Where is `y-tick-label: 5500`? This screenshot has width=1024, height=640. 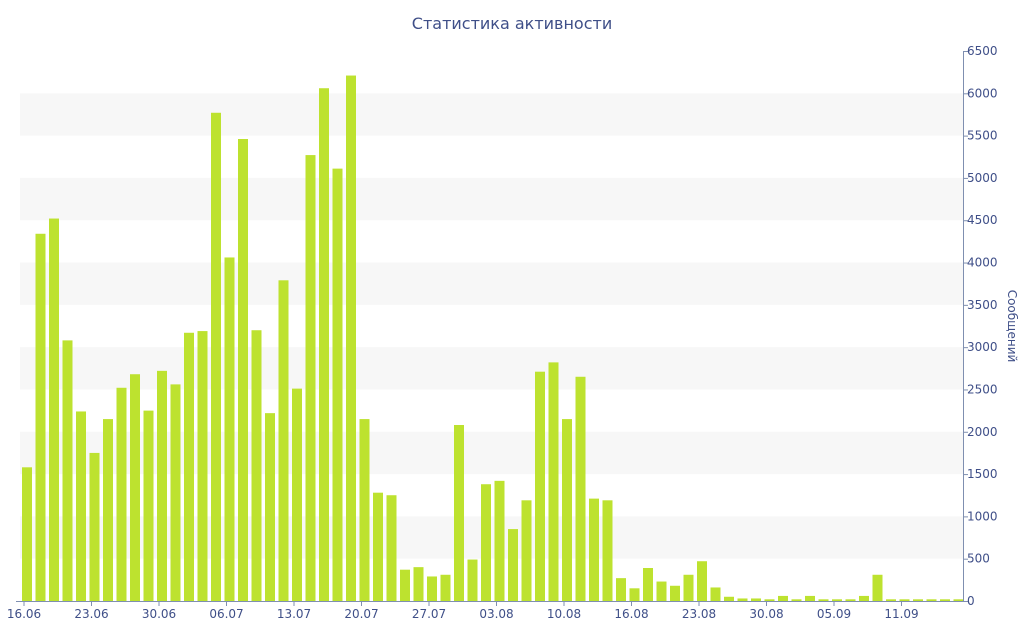
y-tick-label: 5500 is located at coordinates (982, 136).